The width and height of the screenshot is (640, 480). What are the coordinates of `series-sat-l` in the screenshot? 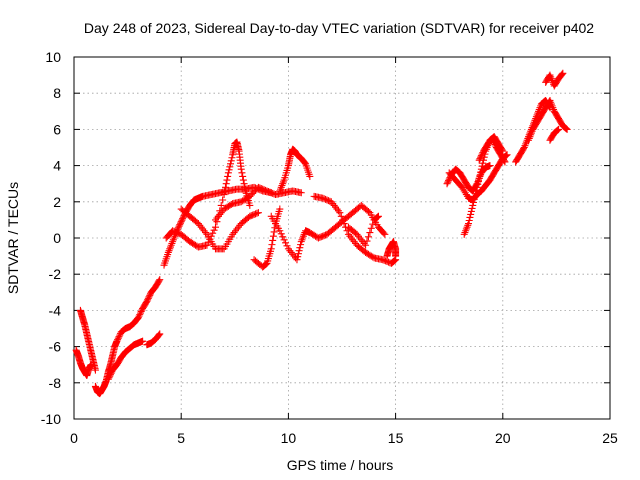 It's located at (328, 232).